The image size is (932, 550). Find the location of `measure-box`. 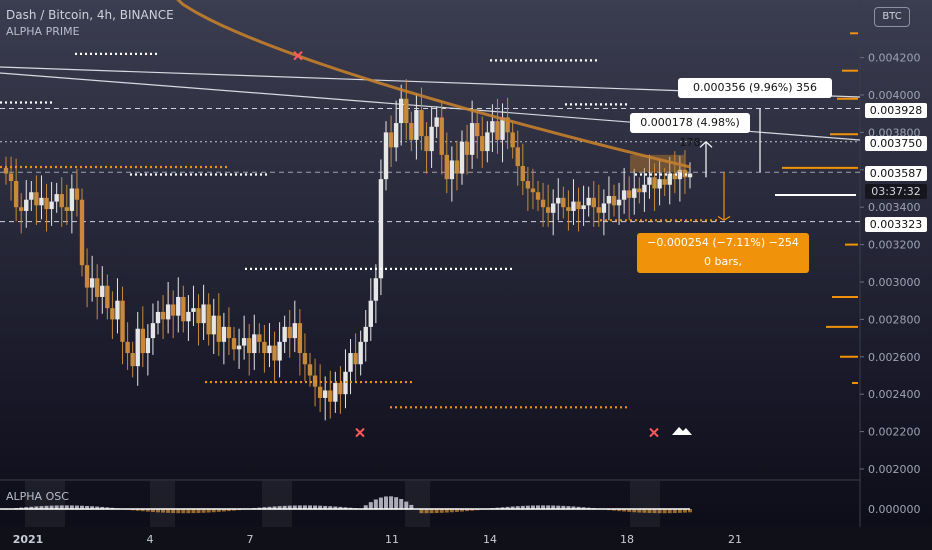

measure-box is located at coordinates (657, 163).